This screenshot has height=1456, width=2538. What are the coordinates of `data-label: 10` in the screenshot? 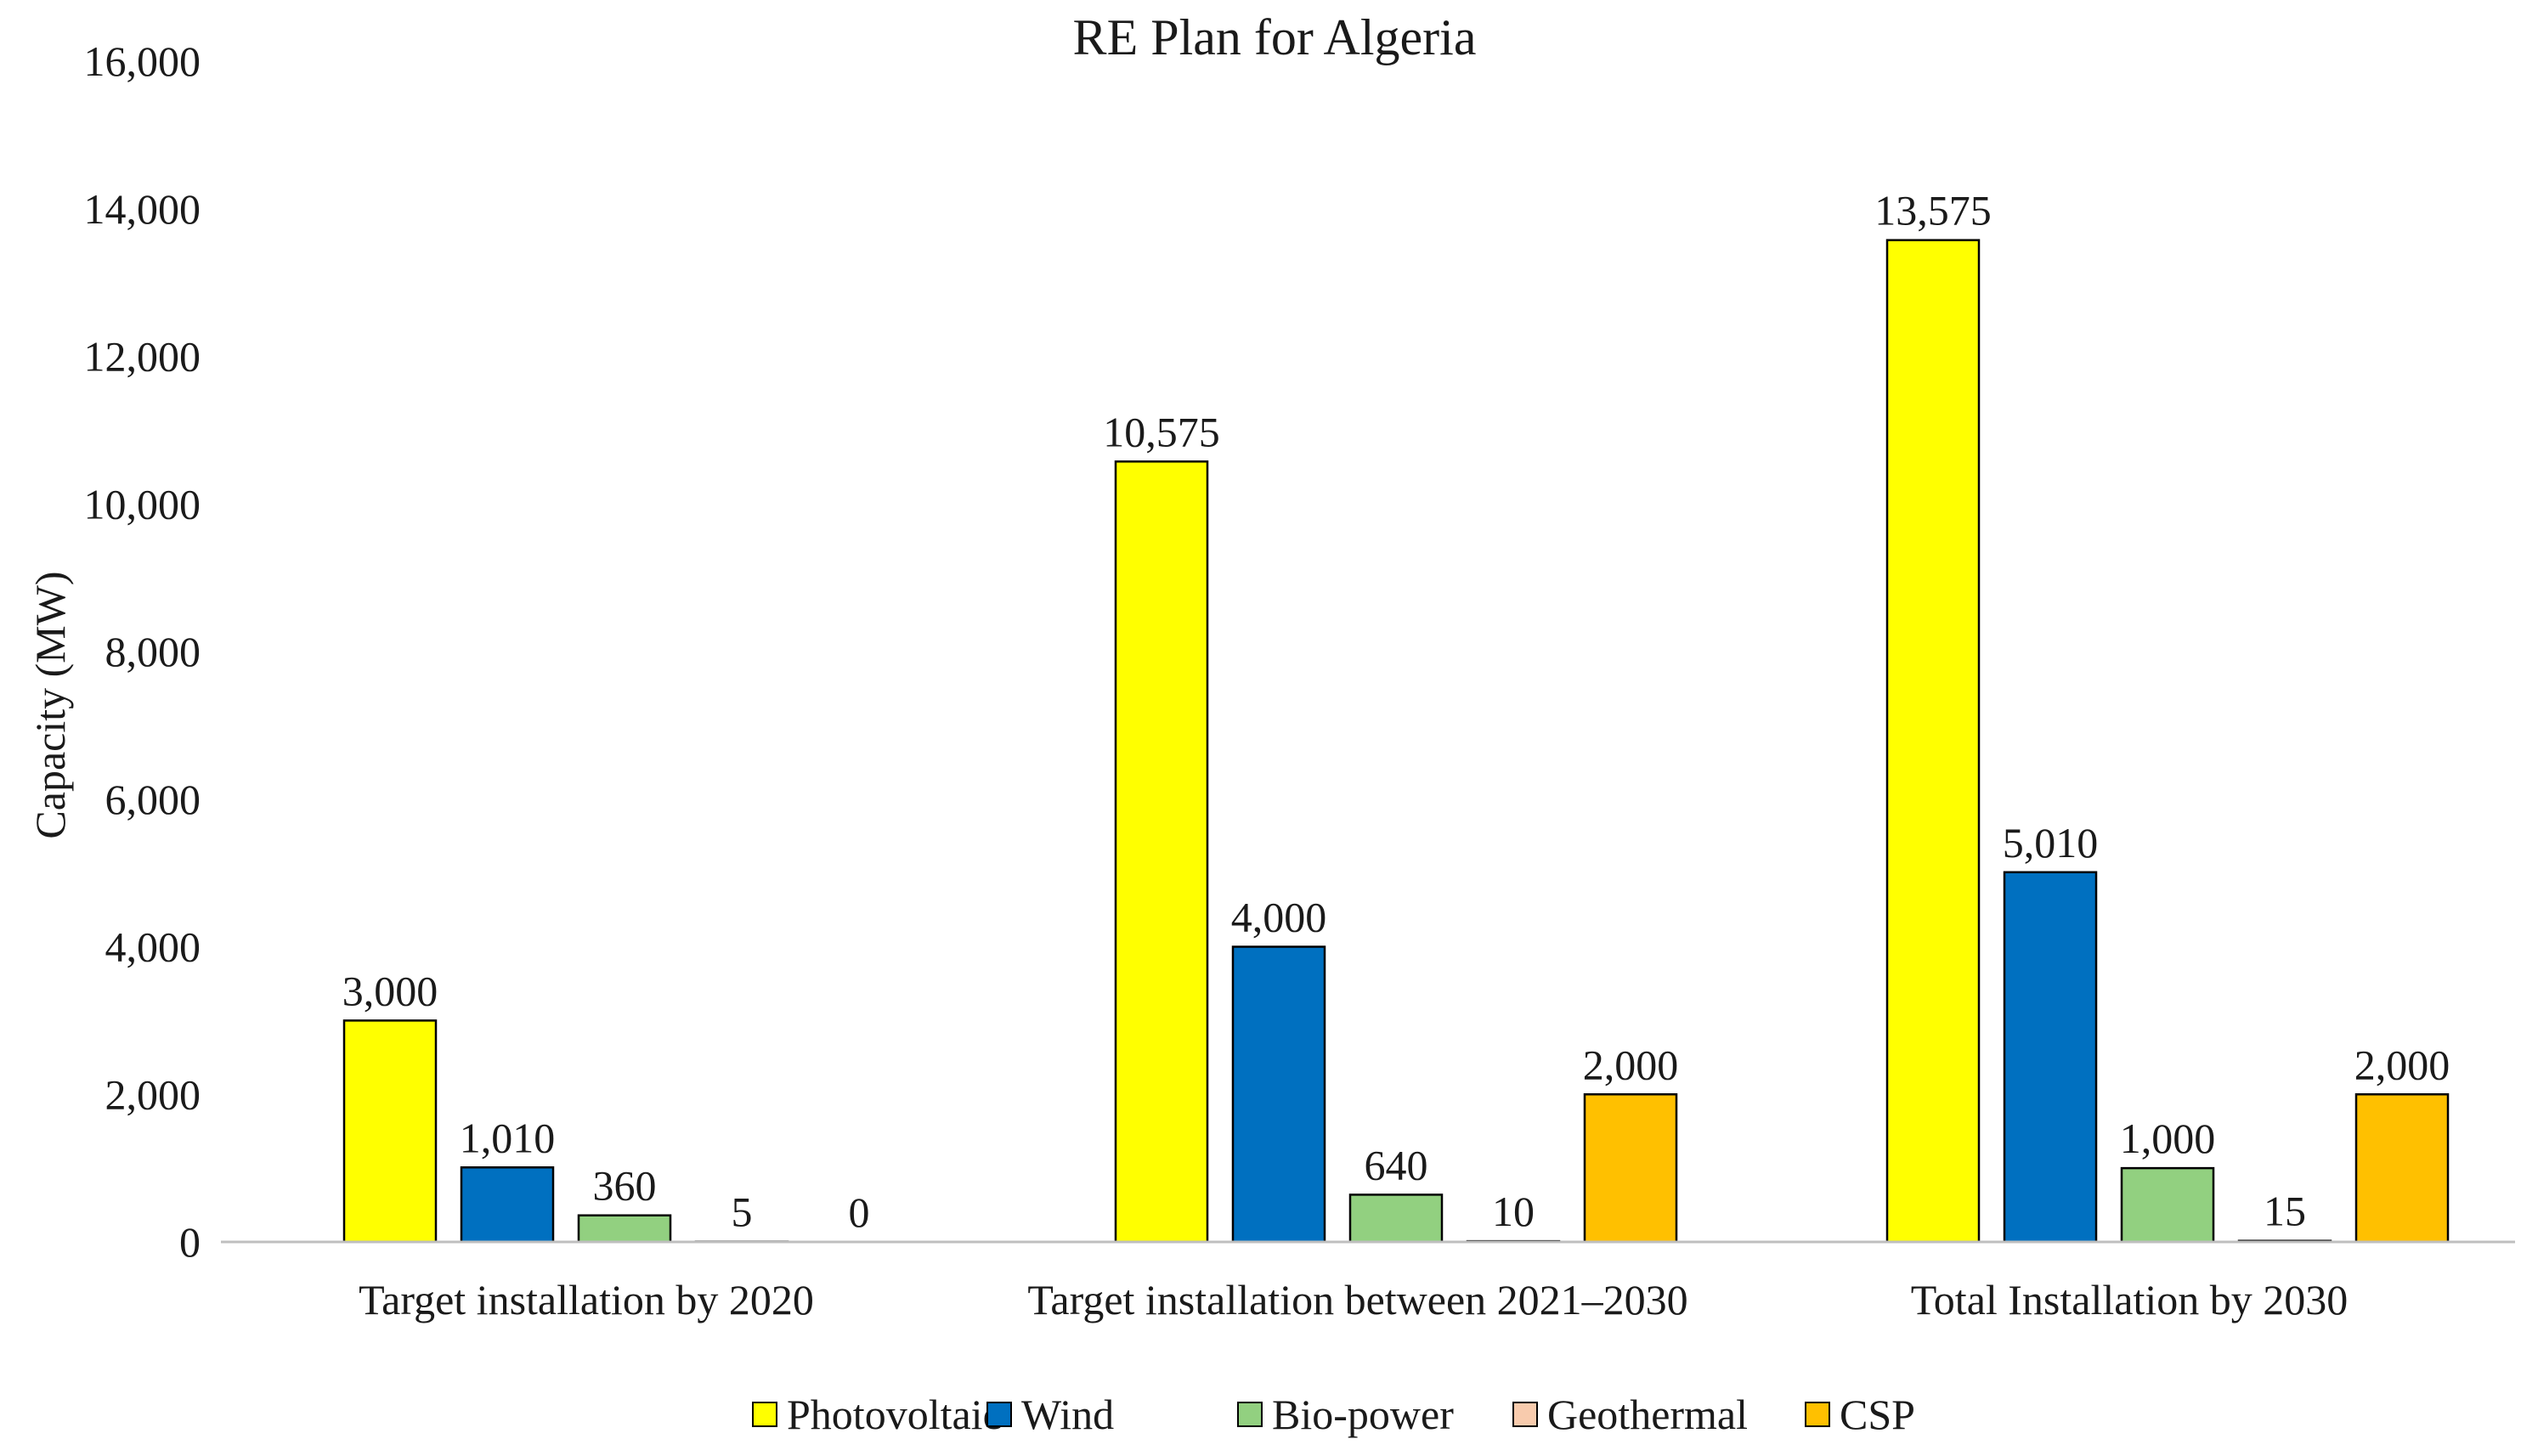 It's located at (1513, 1211).